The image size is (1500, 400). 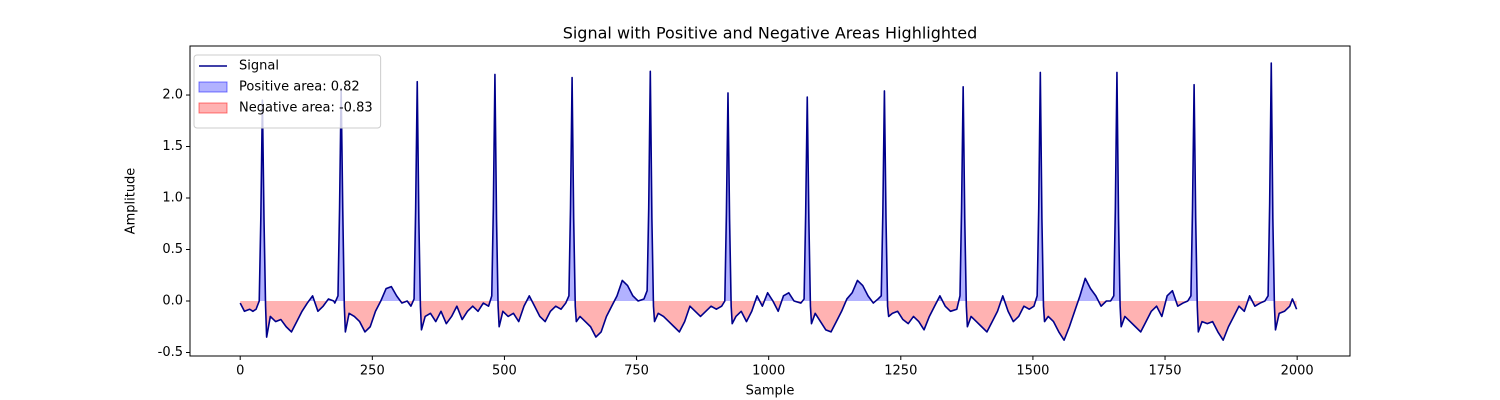 What do you see at coordinates (636, 371) in the screenshot?
I see `x-tick-label: 750` at bounding box center [636, 371].